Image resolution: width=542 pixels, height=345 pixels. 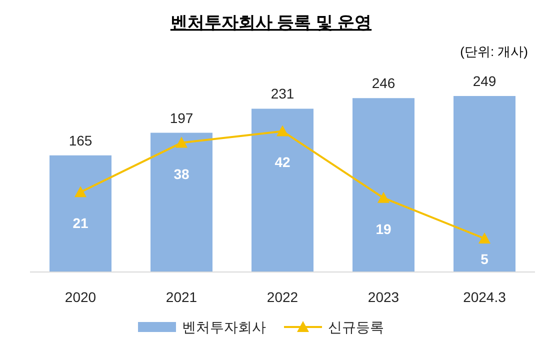 What do you see at coordinates (384, 83) in the screenshot?
I see `data-label: 246` at bounding box center [384, 83].